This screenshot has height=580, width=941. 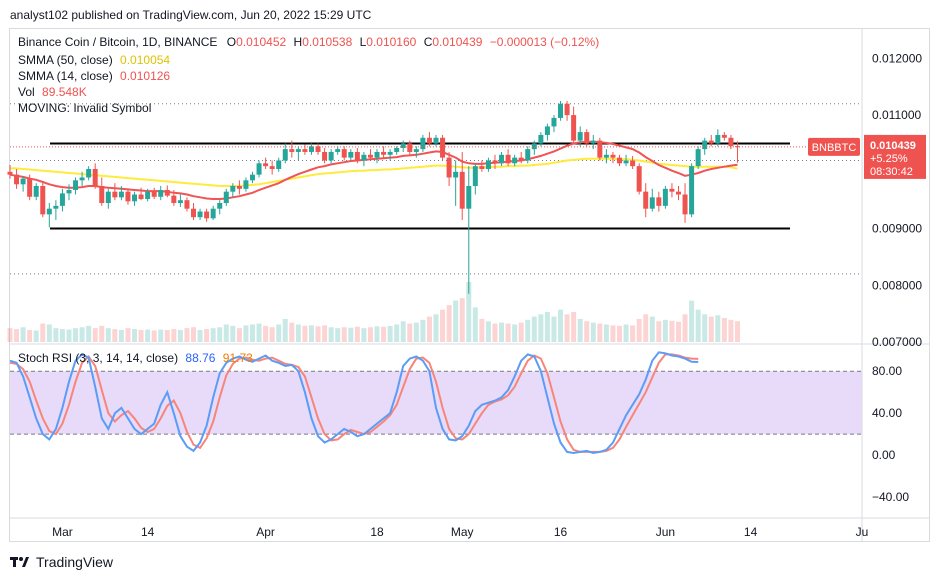 What do you see at coordinates (462, 532) in the screenshot?
I see `time-tick-label: May` at bounding box center [462, 532].